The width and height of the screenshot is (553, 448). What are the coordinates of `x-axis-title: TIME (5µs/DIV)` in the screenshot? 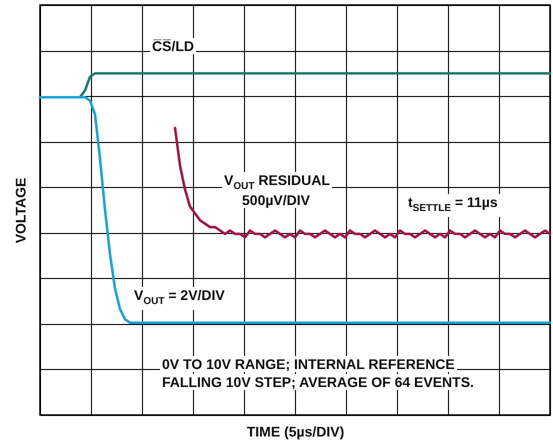 It's located at (295, 432).